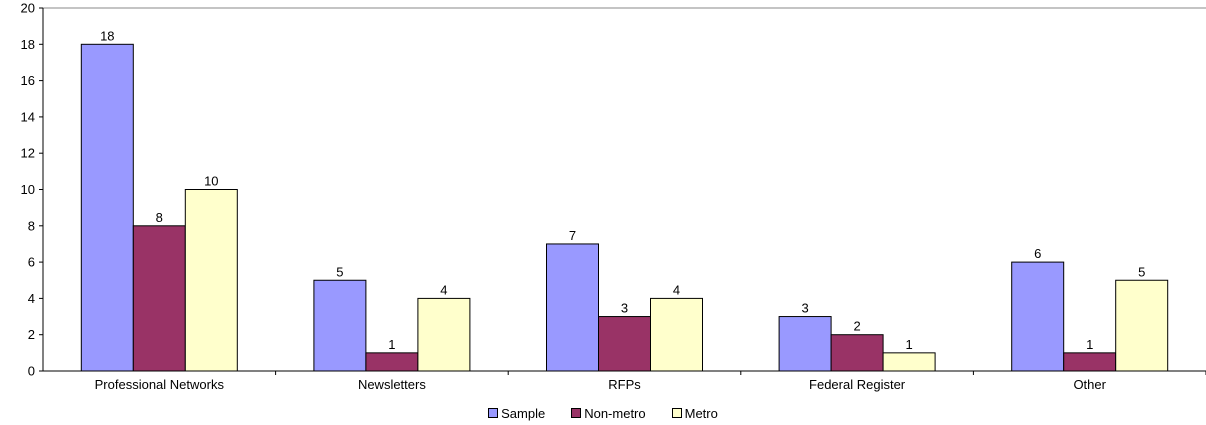 The image size is (1206, 425). What do you see at coordinates (107, 35) in the screenshot?
I see `data-label: 18` at bounding box center [107, 35].